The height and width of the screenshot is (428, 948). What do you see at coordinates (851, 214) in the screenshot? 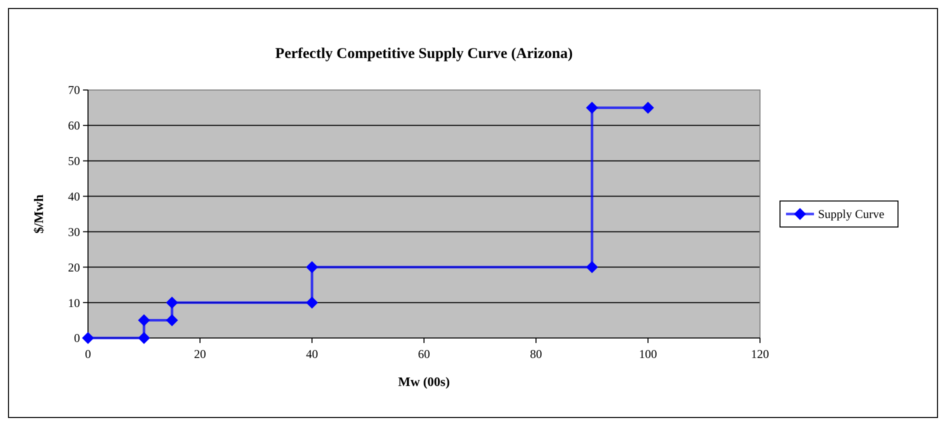
I see `legend-label: Supply Curve` at bounding box center [851, 214].